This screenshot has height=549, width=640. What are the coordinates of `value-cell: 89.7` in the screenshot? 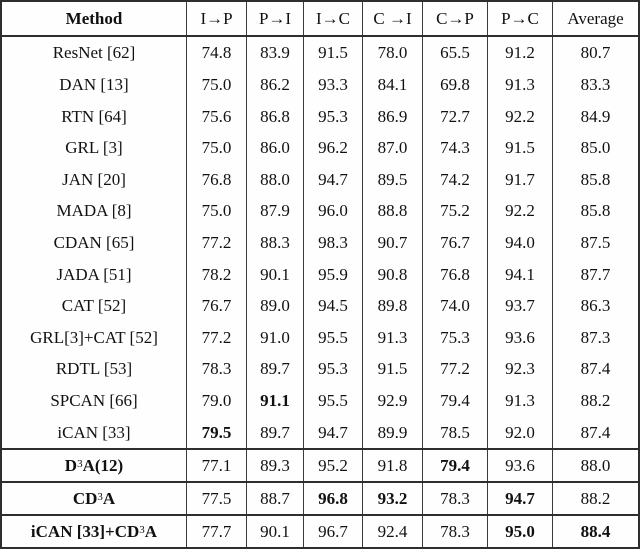 It's located at (275, 432).